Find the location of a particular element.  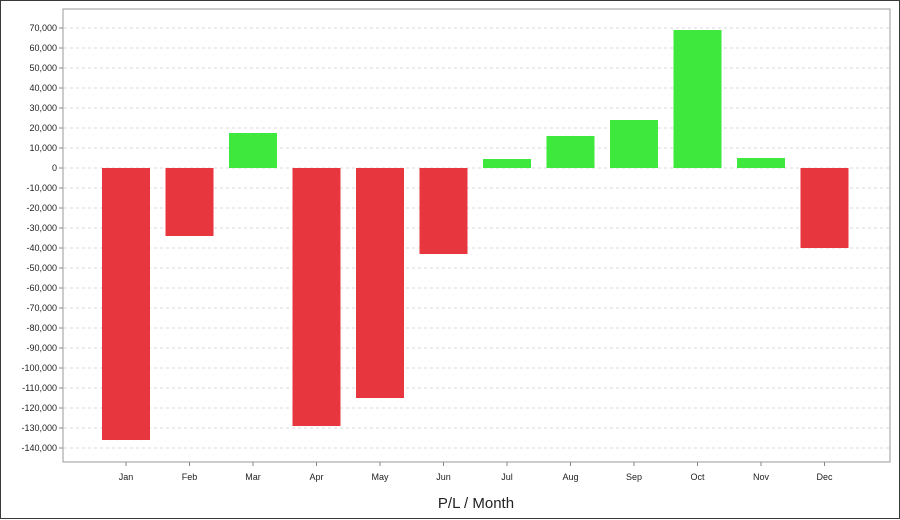

y-tick-label: -120,000 is located at coordinates (39, 408).